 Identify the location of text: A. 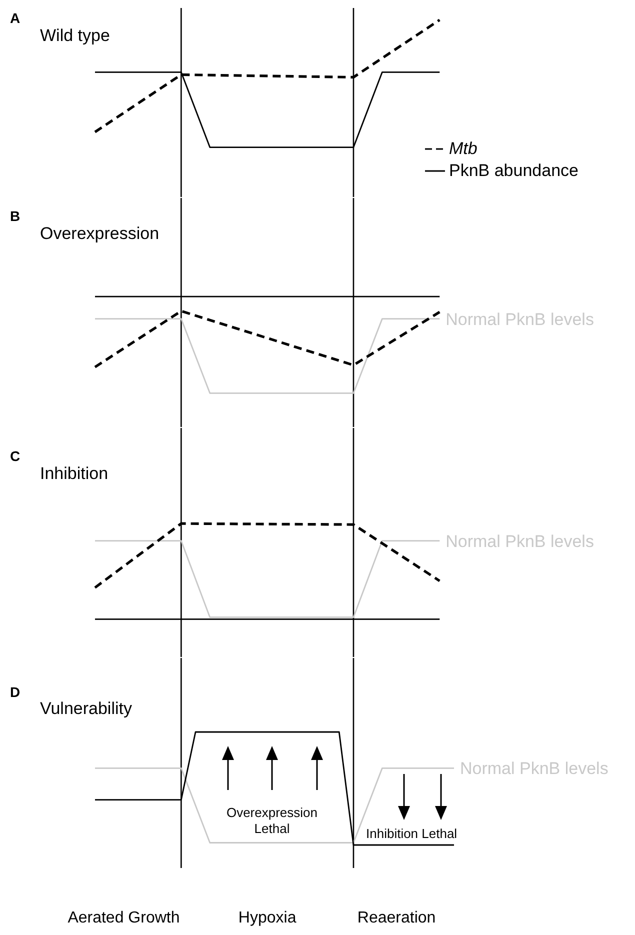
(15, 18).